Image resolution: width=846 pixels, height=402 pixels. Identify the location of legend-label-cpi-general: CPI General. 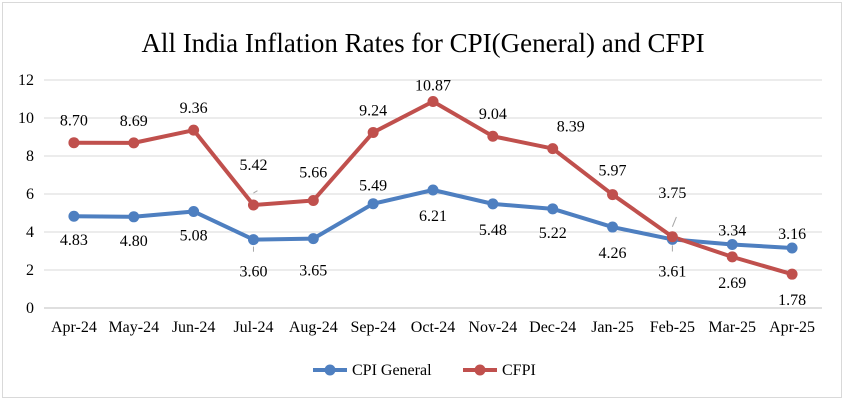
(392, 370).